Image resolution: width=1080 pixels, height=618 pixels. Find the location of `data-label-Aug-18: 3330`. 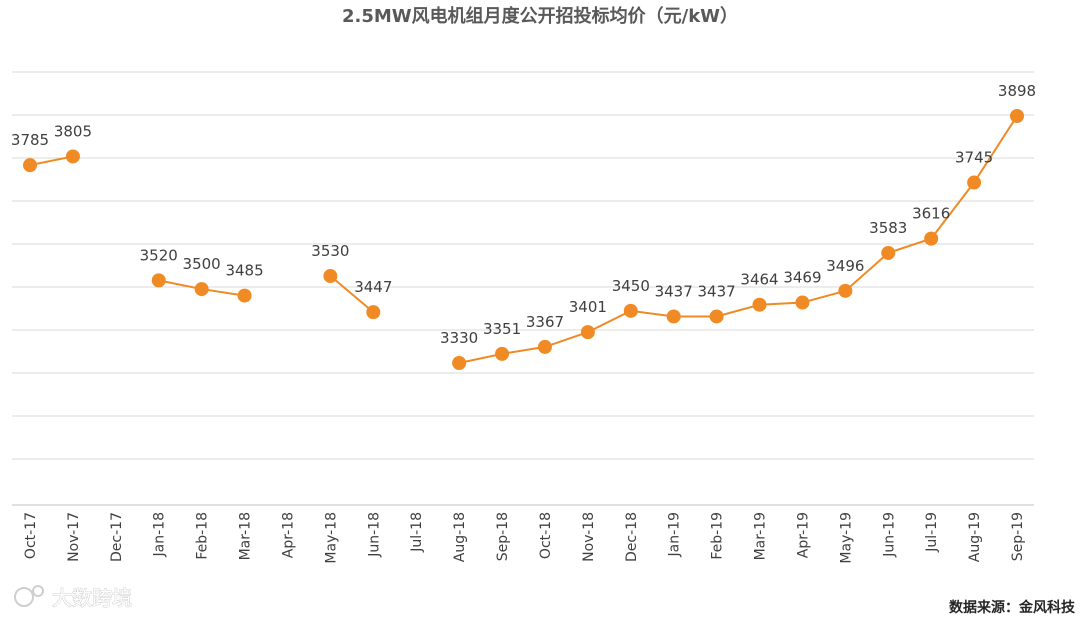

data-label-Aug-18: 3330 is located at coordinates (459, 338).